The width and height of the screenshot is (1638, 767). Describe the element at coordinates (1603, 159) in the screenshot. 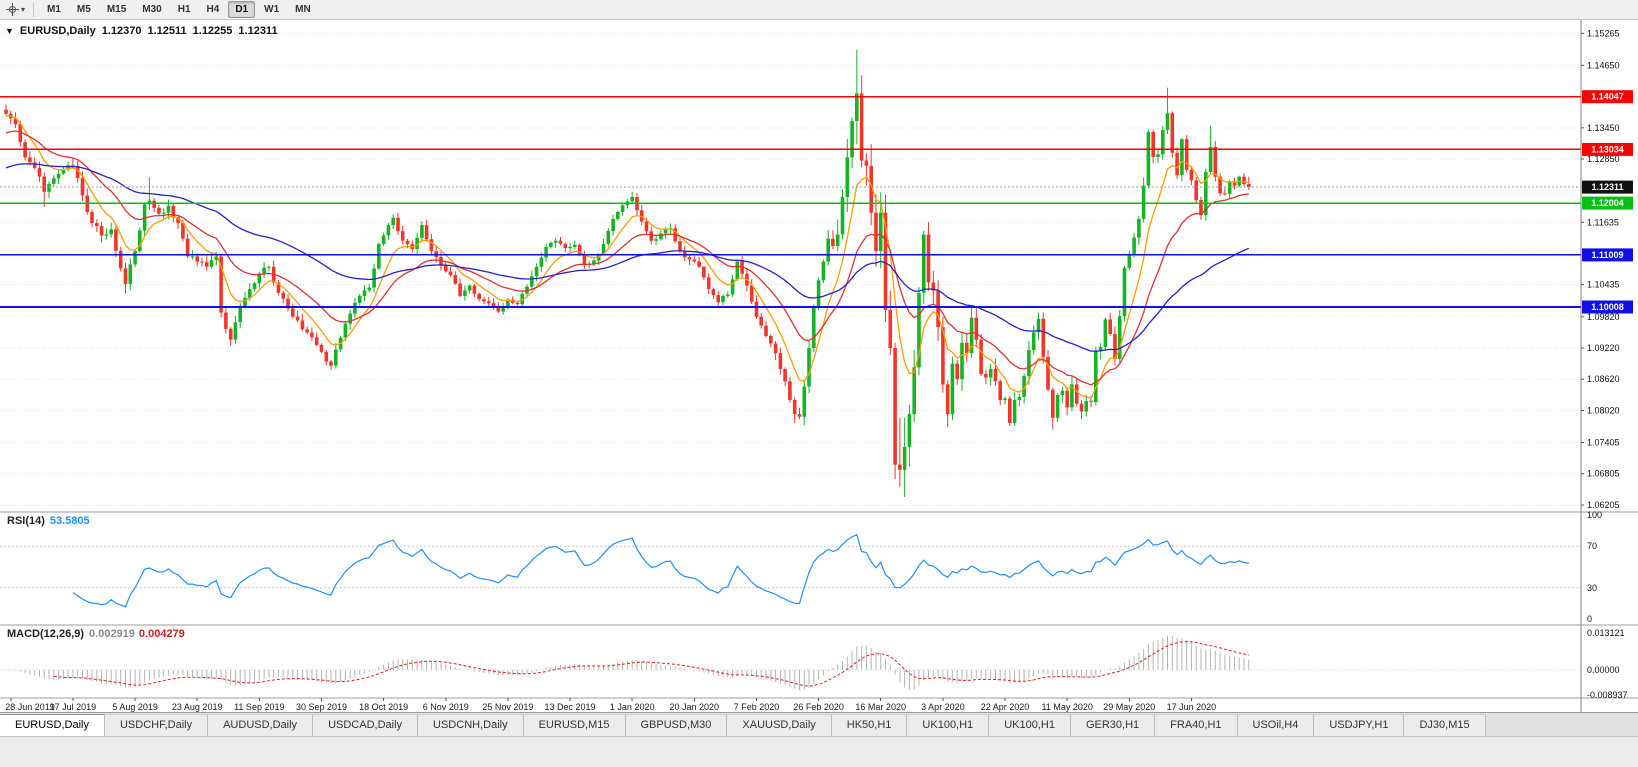

I see `svg-text: 1.12850` at that location.